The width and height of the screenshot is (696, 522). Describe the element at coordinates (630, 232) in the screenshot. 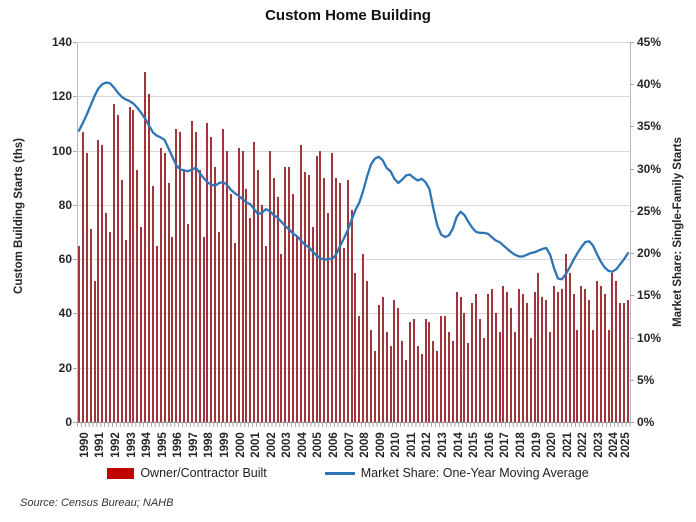

I see `right-axis-line` at that location.